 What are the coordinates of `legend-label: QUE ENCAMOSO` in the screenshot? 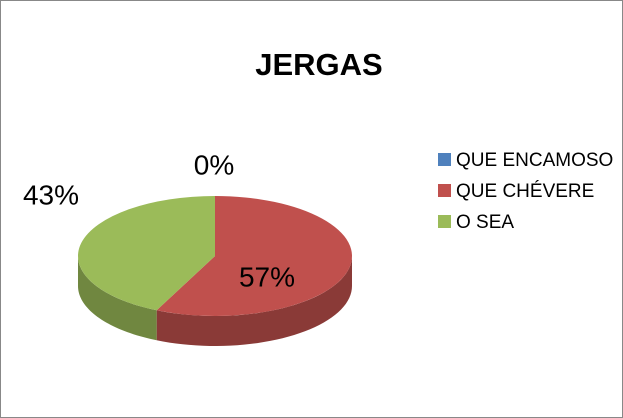 It's located at (535, 160).